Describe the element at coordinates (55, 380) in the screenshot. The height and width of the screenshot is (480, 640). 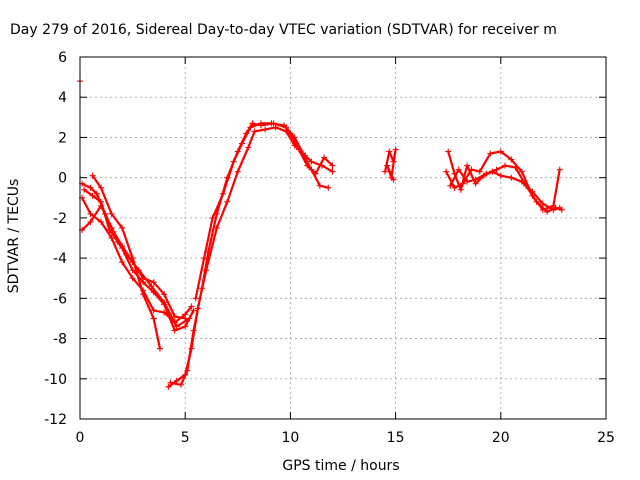
I see `y-tick-label: -10` at that location.